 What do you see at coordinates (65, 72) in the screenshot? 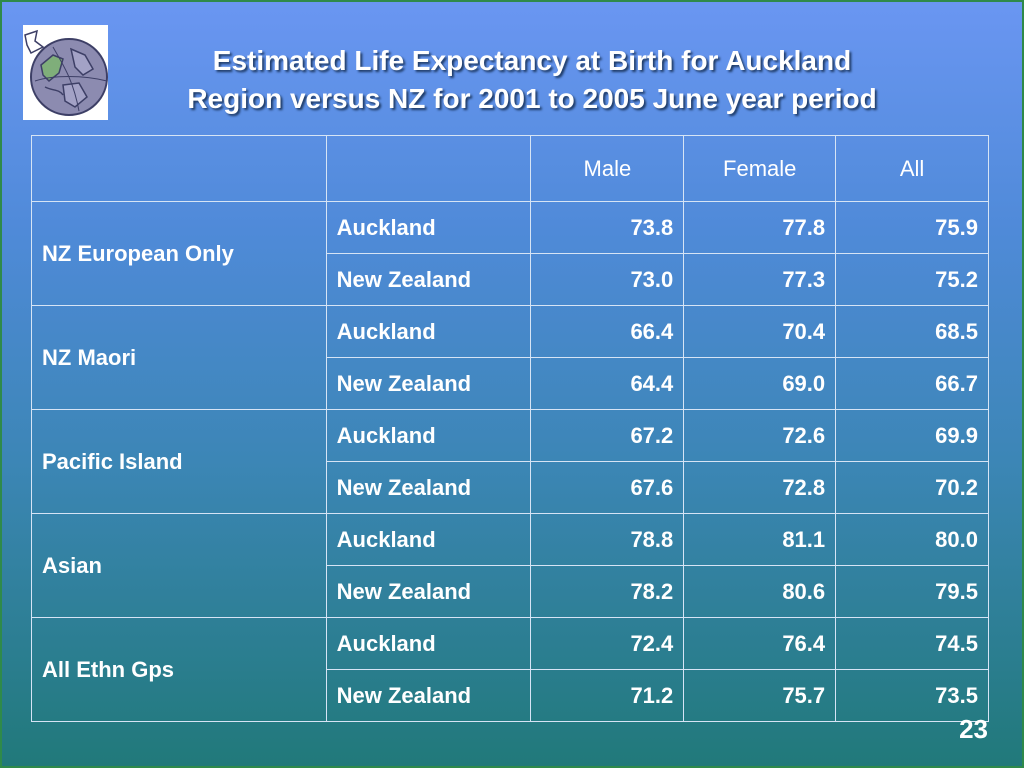
I see `globe-logo-icon` at bounding box center [65, 72].